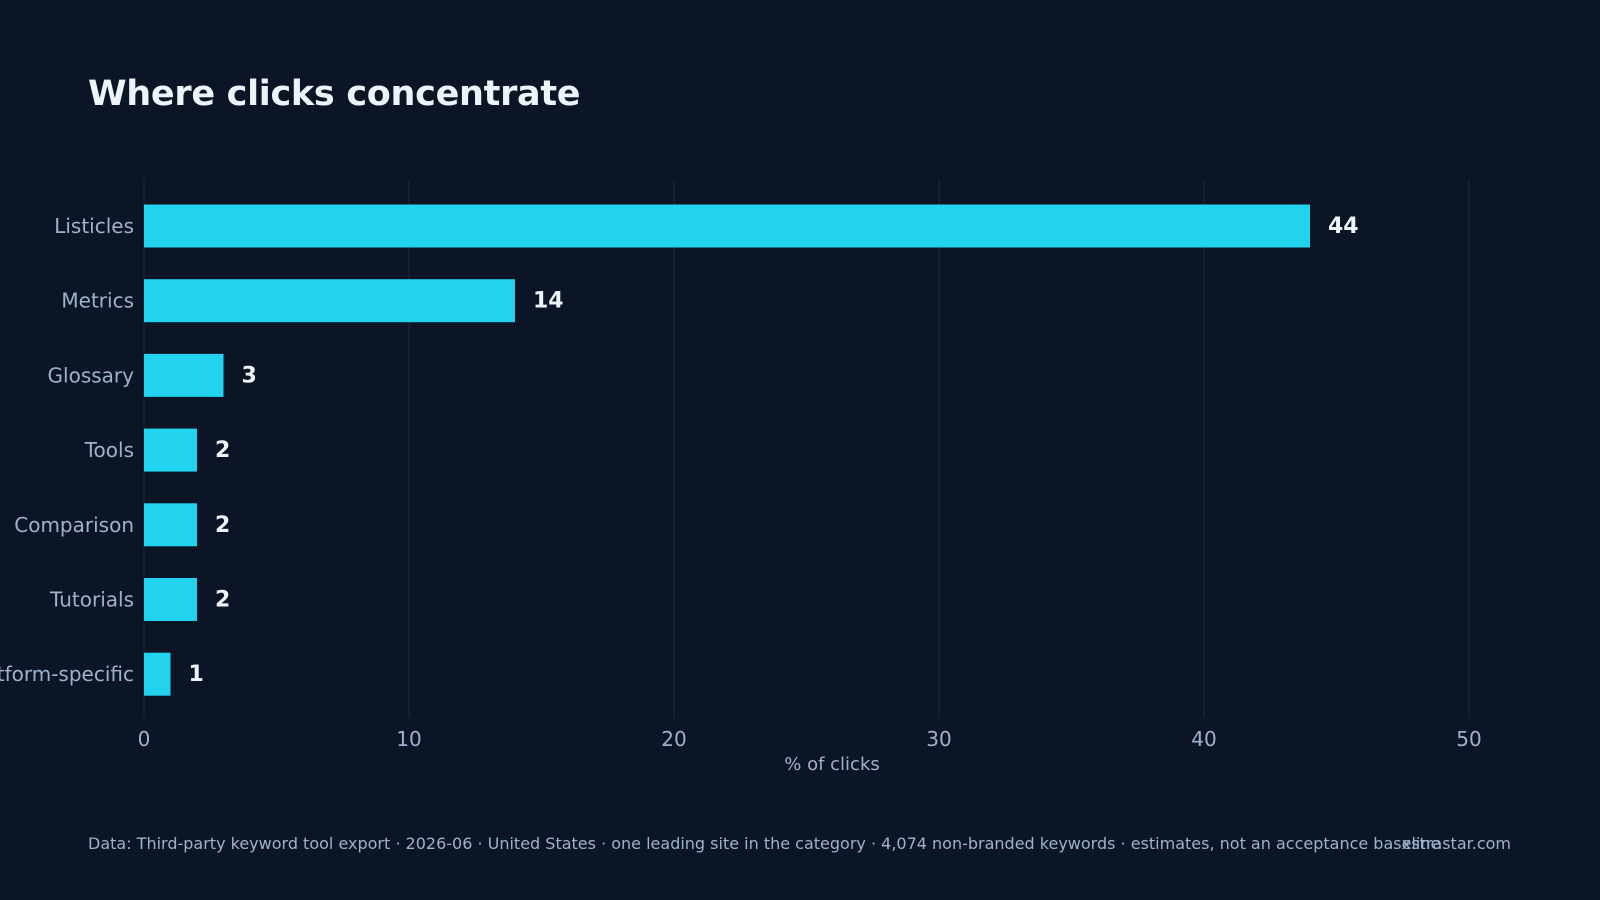 This screenshot has width=1600, height=900. What do you see at coordinates (938, 739) in the screenshot?
I see `x-tick-label-30: 30` at bounding box center [938, 739].